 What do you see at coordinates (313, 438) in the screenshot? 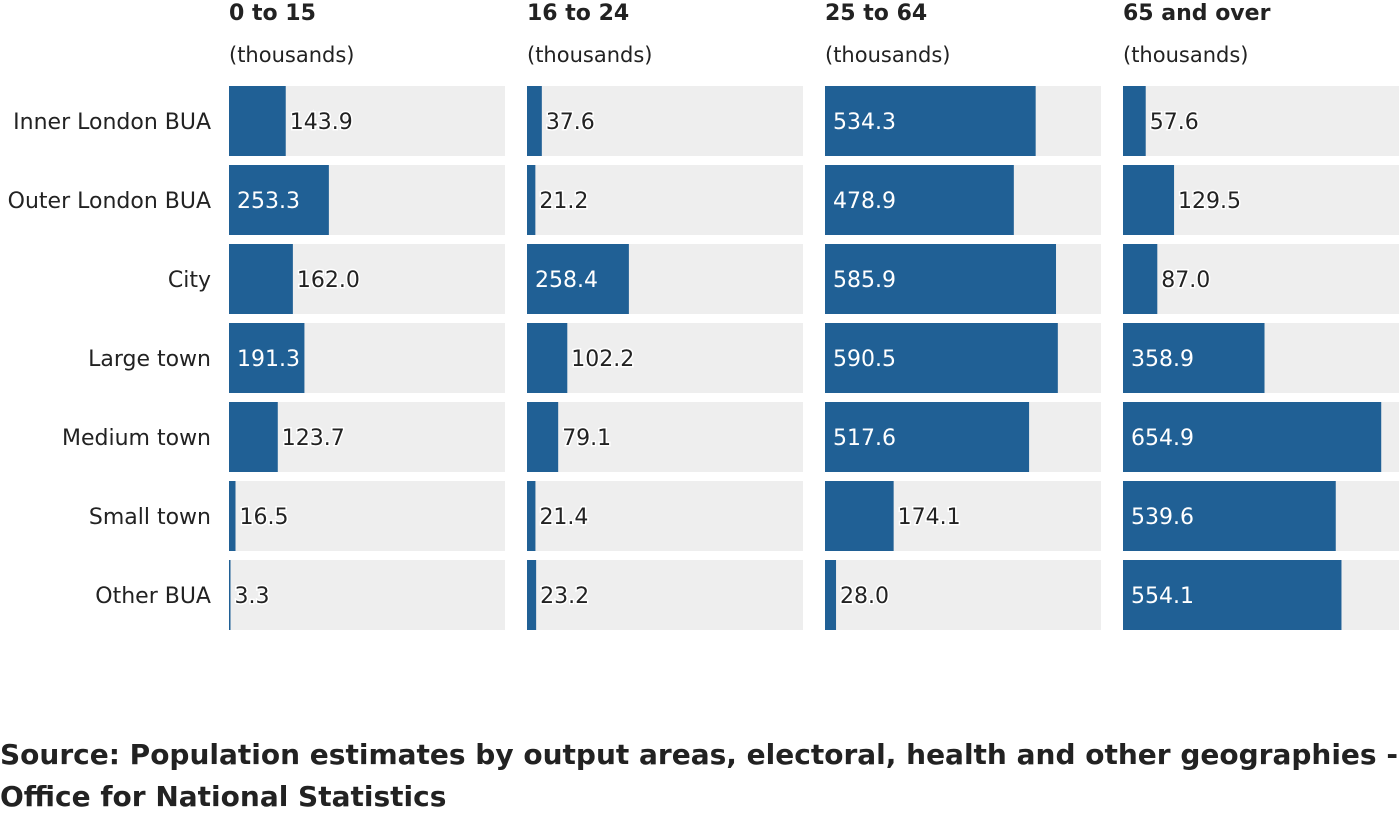
I see `data-label: 123.7` at bounding box center [313, 438].